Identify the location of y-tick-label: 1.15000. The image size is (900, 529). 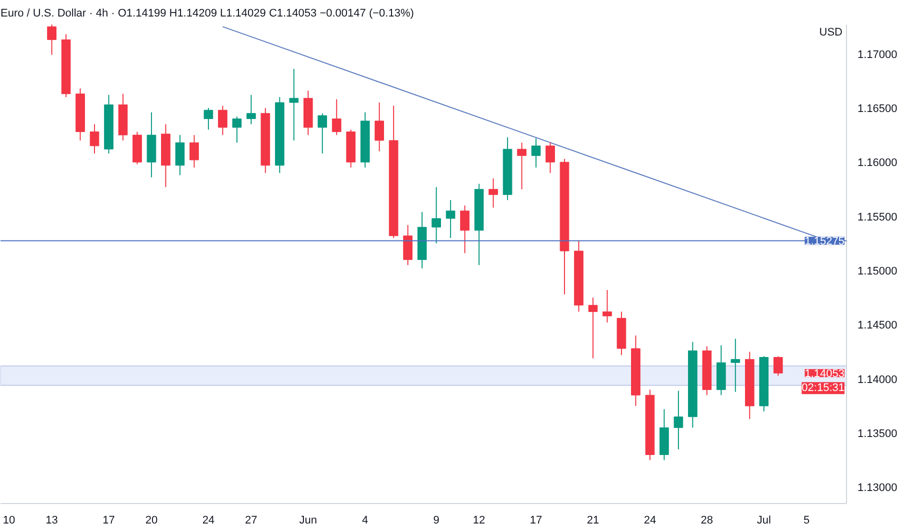
(878, 272).